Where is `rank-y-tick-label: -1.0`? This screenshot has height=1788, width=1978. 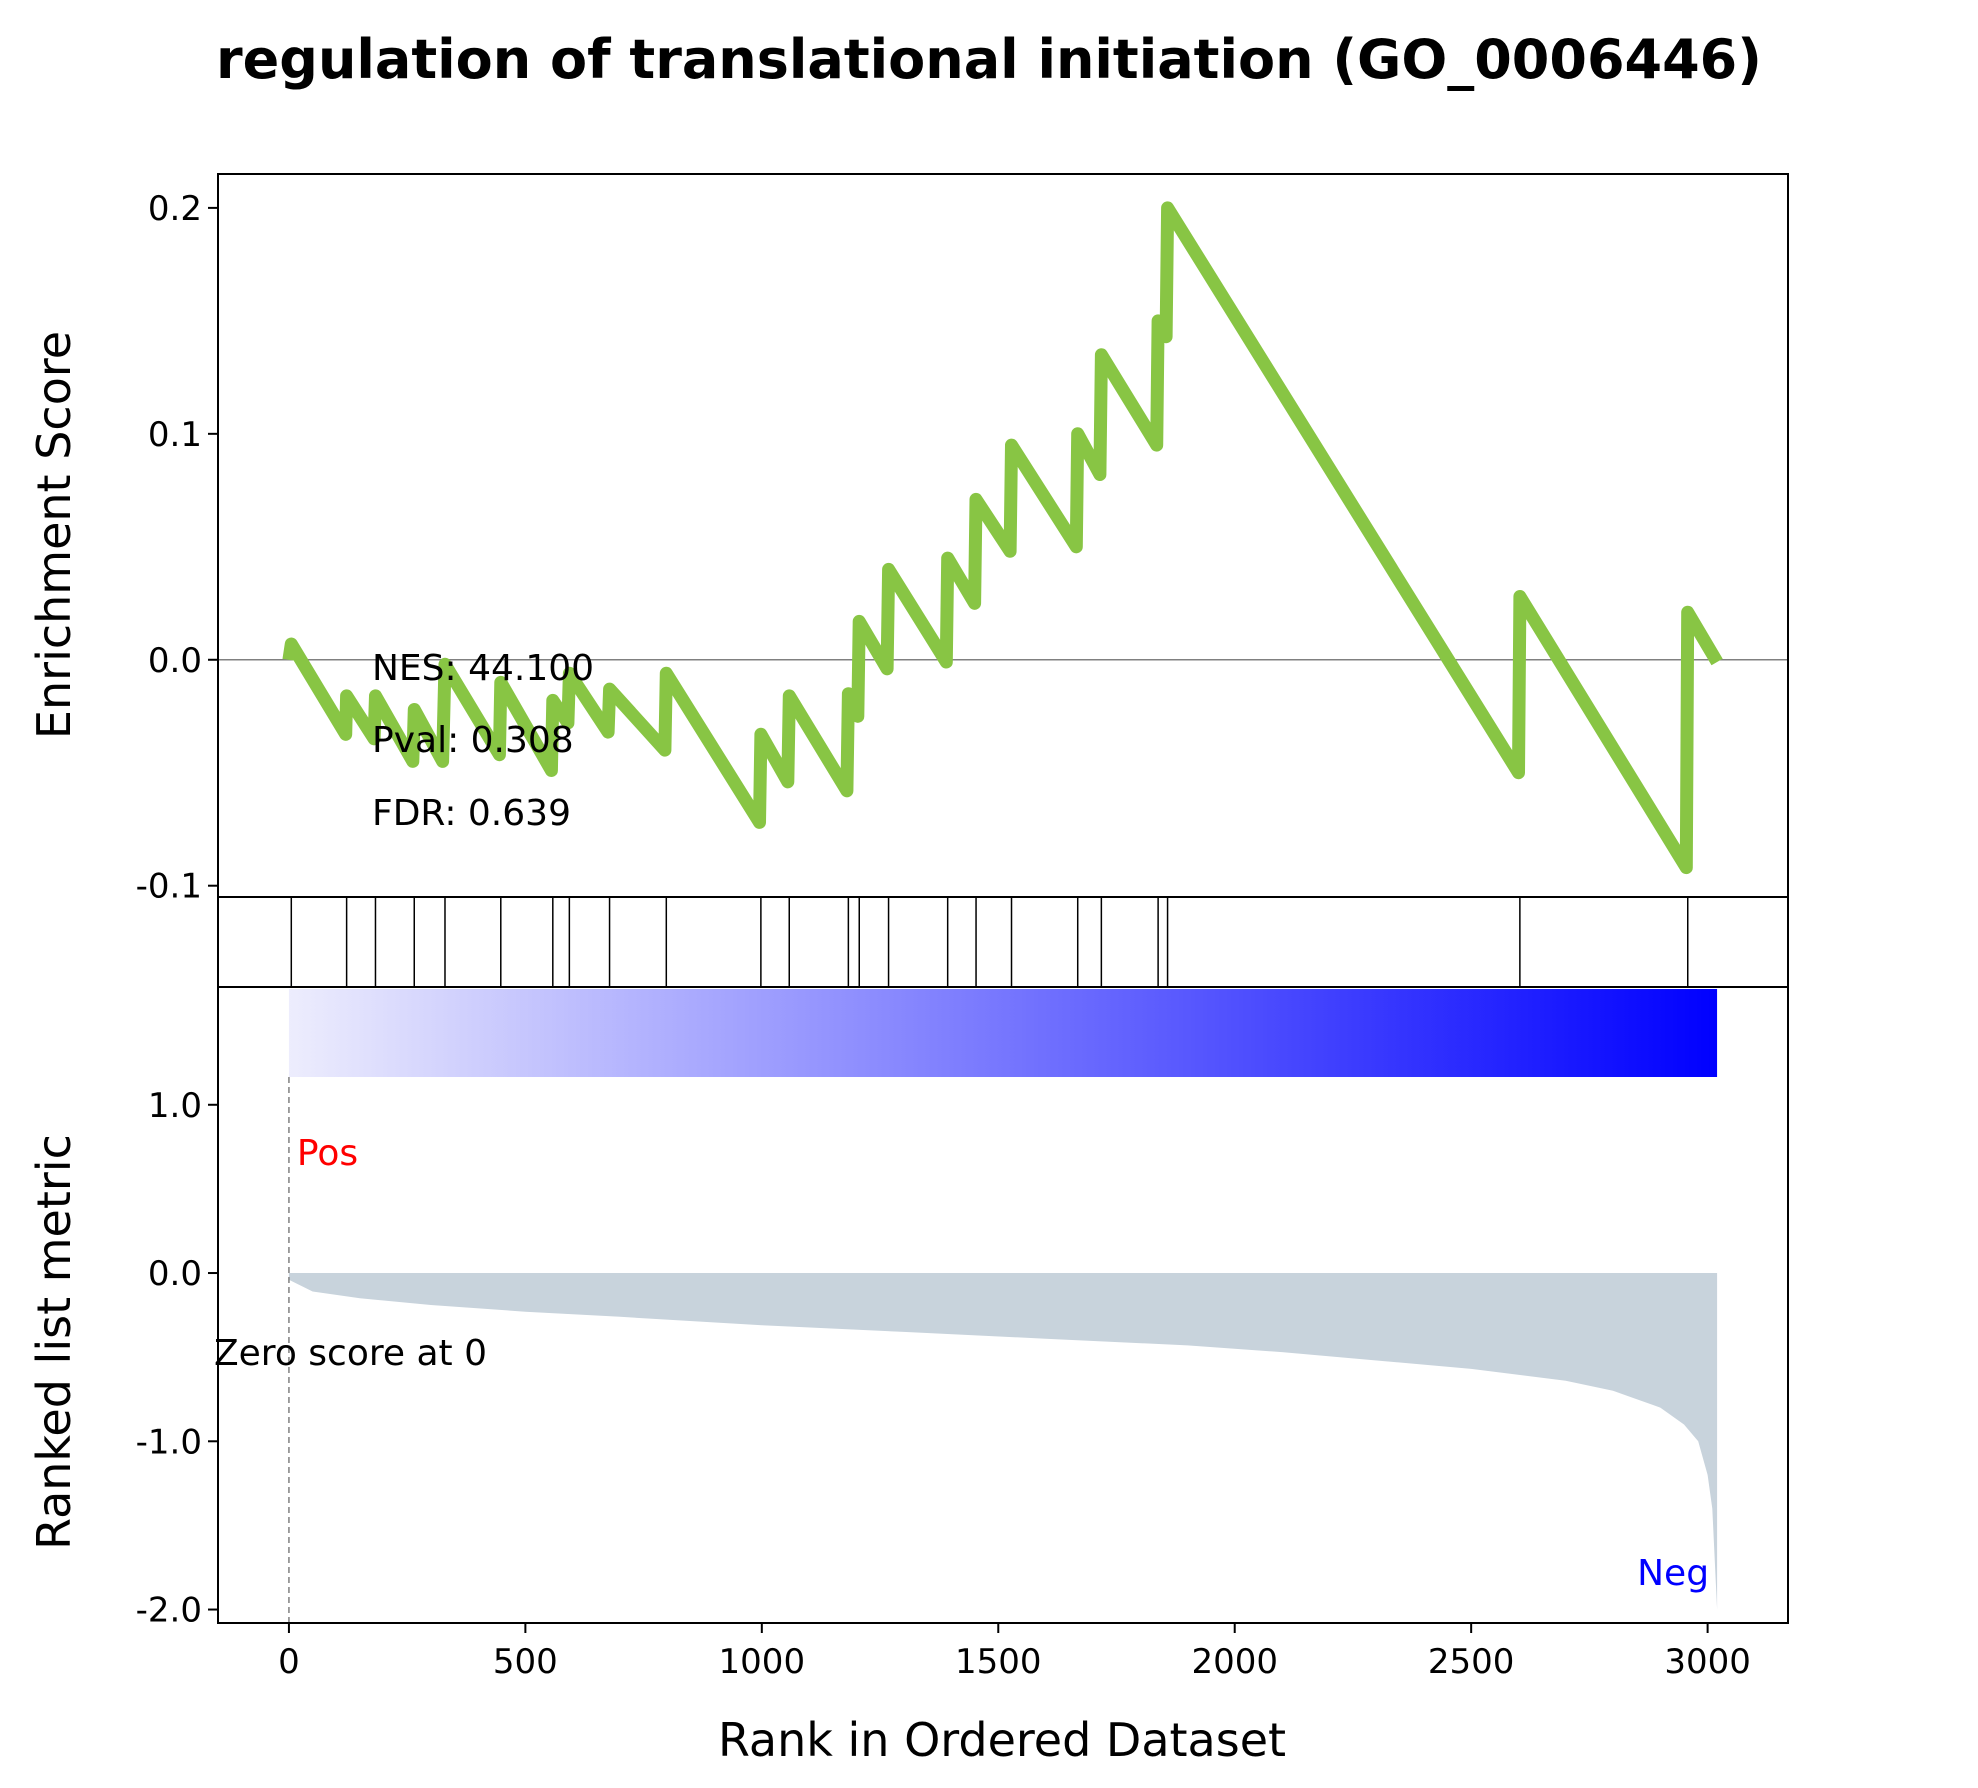 rank-y-tick-label: -1.0 is located at coordinates (169, 1442).